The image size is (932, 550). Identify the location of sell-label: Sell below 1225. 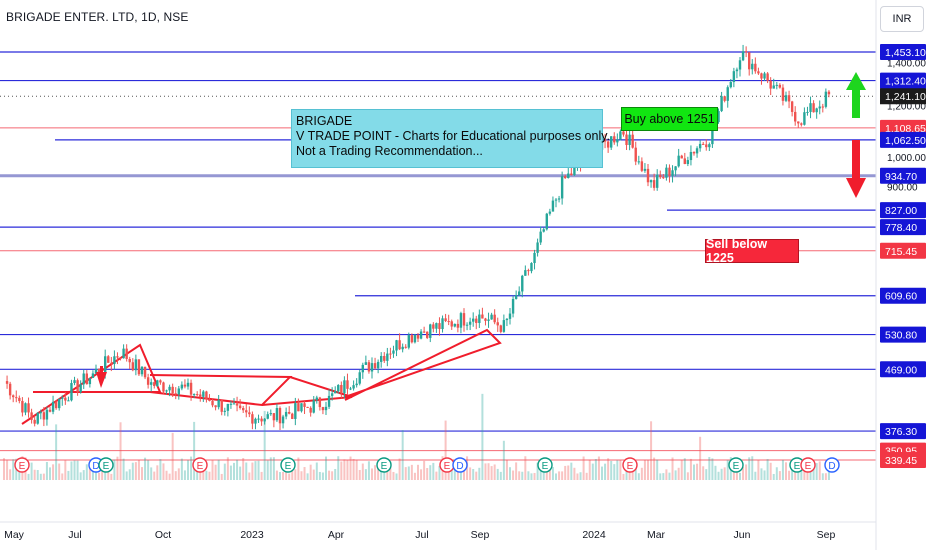
(752, 251).